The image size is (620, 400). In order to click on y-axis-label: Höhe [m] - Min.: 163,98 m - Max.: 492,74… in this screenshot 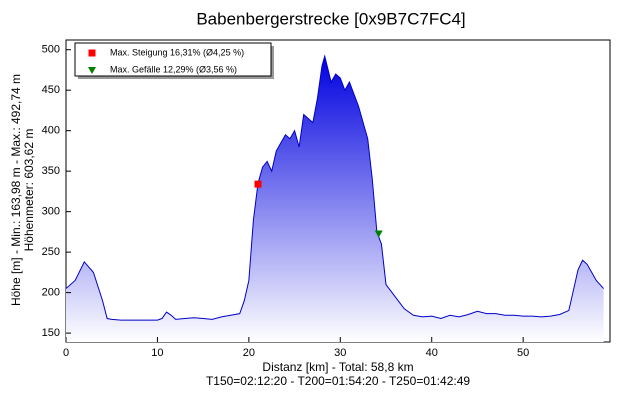, I will do `click(16, 190)`.